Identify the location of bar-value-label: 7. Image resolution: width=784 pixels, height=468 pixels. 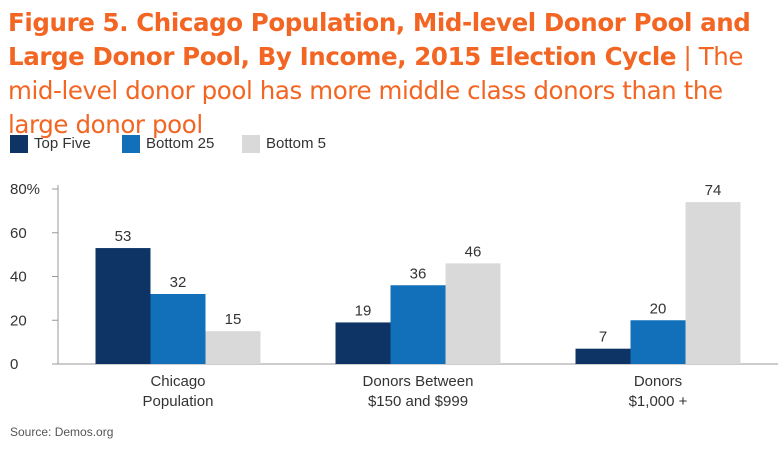
(603, 337).